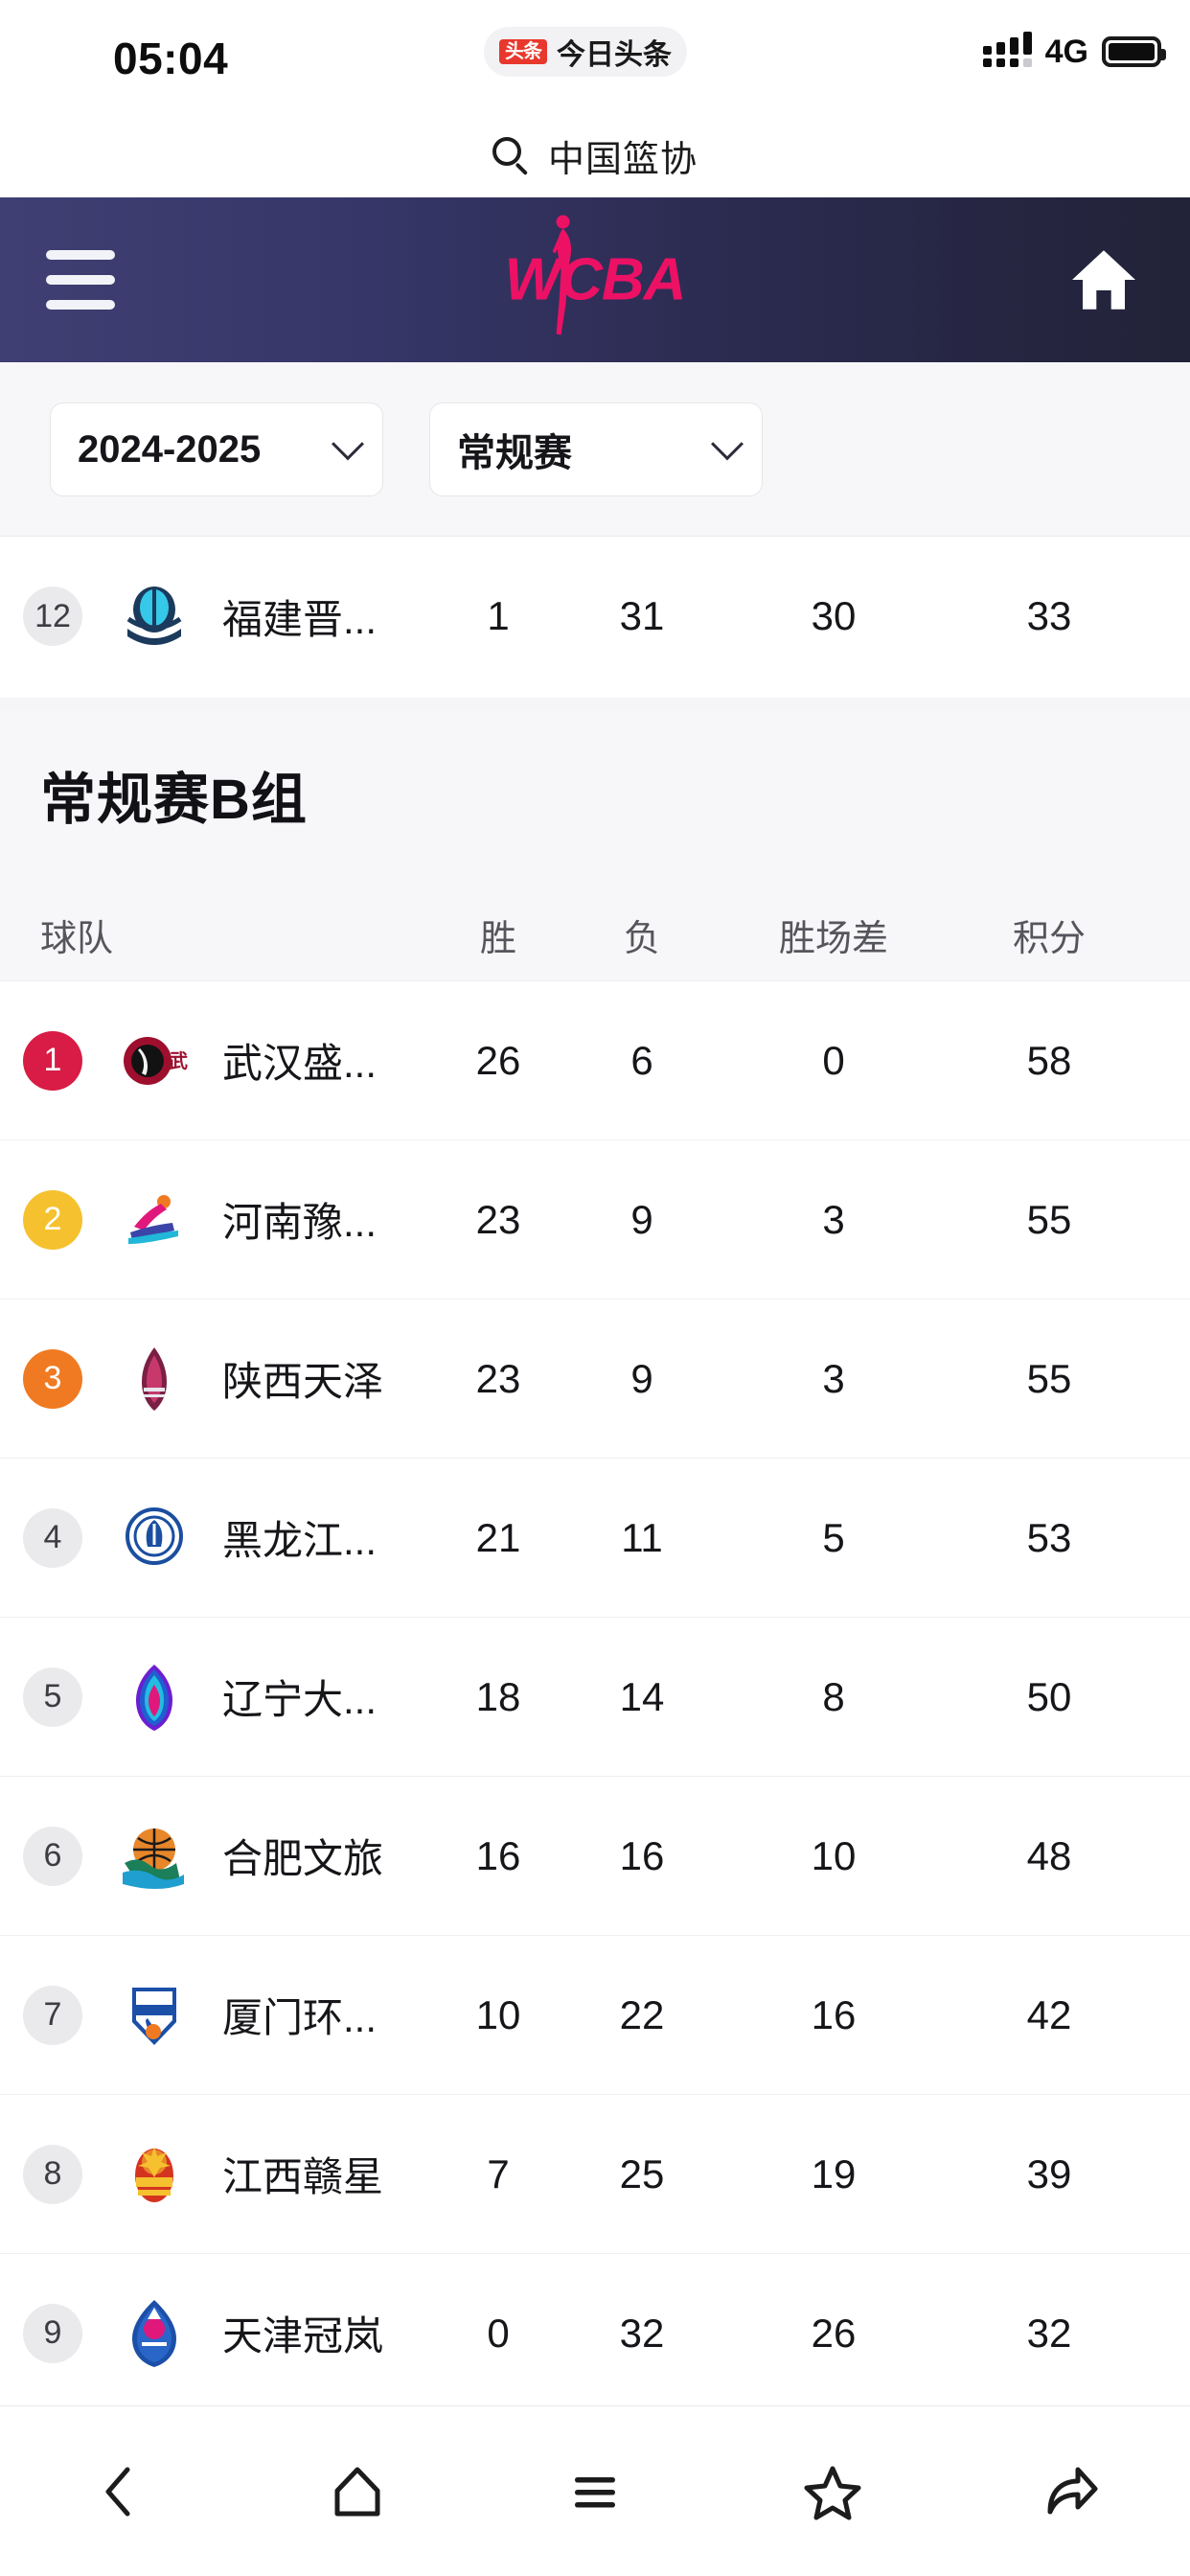  What do you see at coordinates (498, 939) in the screenshot?
I see `column-header-wins: 胜` at bounding box center [498, 939].